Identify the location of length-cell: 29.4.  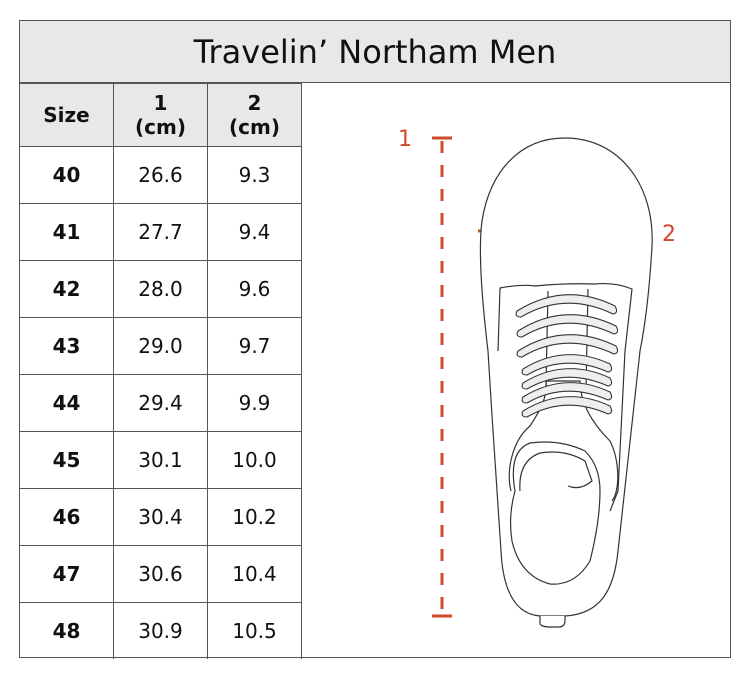
(160, 403).